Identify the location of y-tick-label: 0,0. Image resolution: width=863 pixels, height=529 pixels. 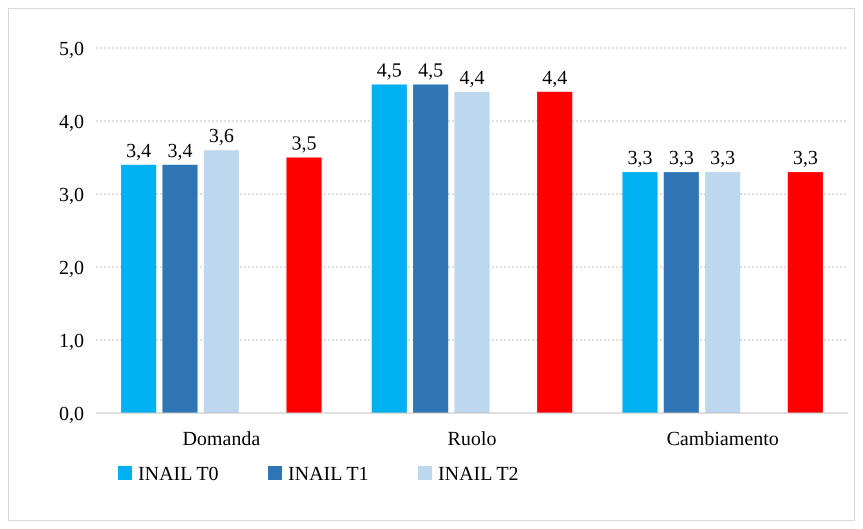
(71, 414).